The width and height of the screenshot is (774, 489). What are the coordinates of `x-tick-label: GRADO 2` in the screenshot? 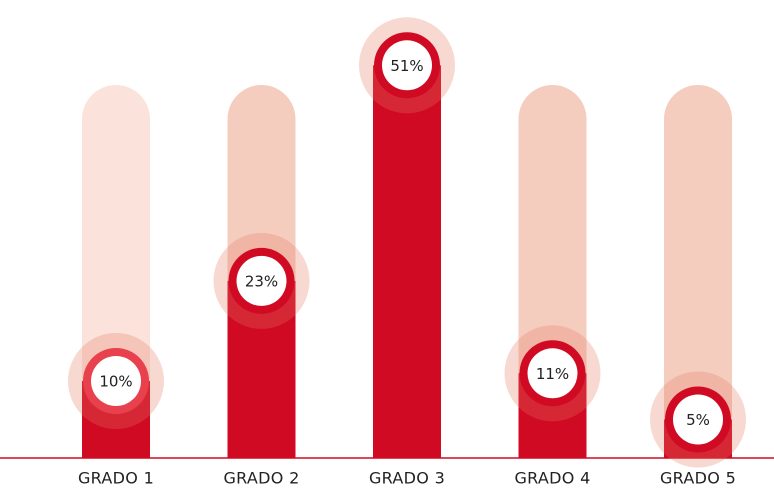 It's located at (261, 478).